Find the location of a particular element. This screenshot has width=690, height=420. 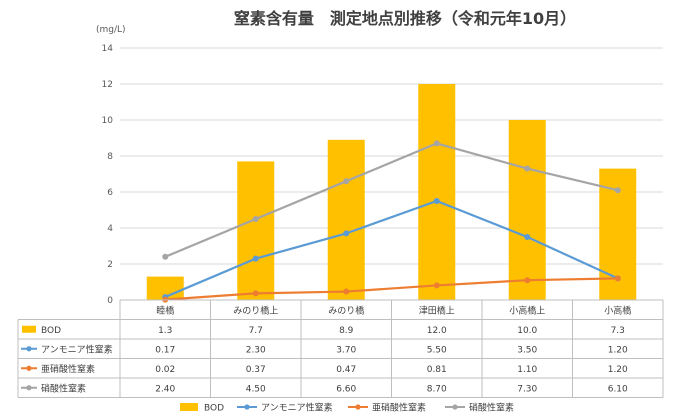

data-value-cell: 7.3 is located at coordinates (618, 331).